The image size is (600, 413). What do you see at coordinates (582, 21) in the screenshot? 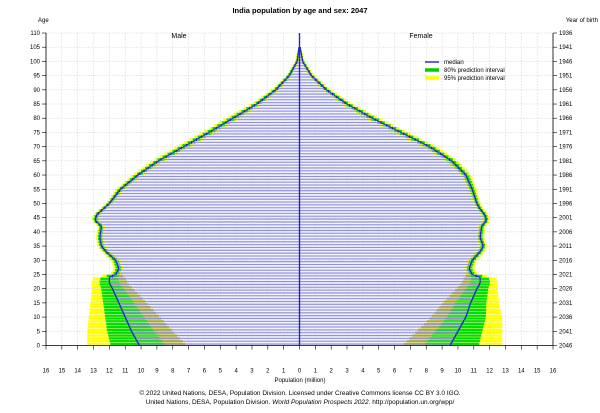
I see `right-axis-title: Year of birth` at bounding box center [582, 21].